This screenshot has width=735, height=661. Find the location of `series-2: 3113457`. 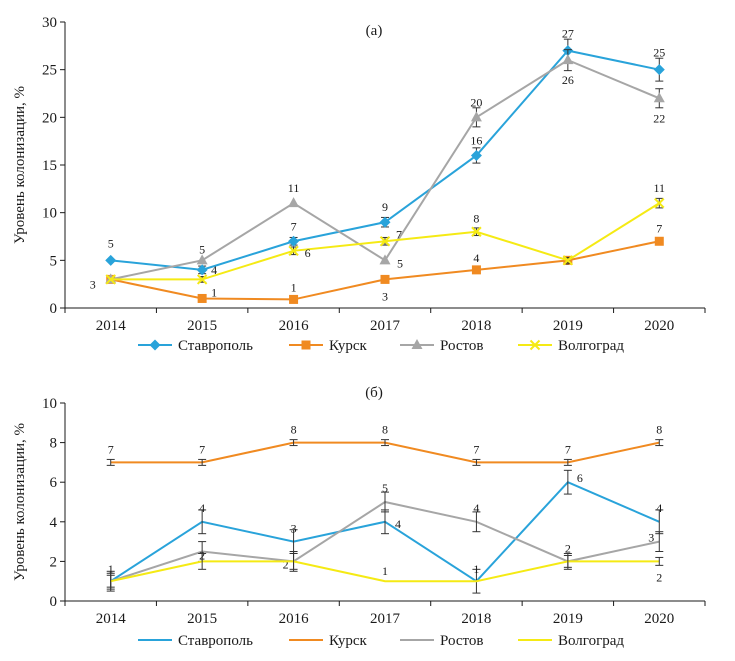

series-2: 3113457 is located at coordinates (377, 262).